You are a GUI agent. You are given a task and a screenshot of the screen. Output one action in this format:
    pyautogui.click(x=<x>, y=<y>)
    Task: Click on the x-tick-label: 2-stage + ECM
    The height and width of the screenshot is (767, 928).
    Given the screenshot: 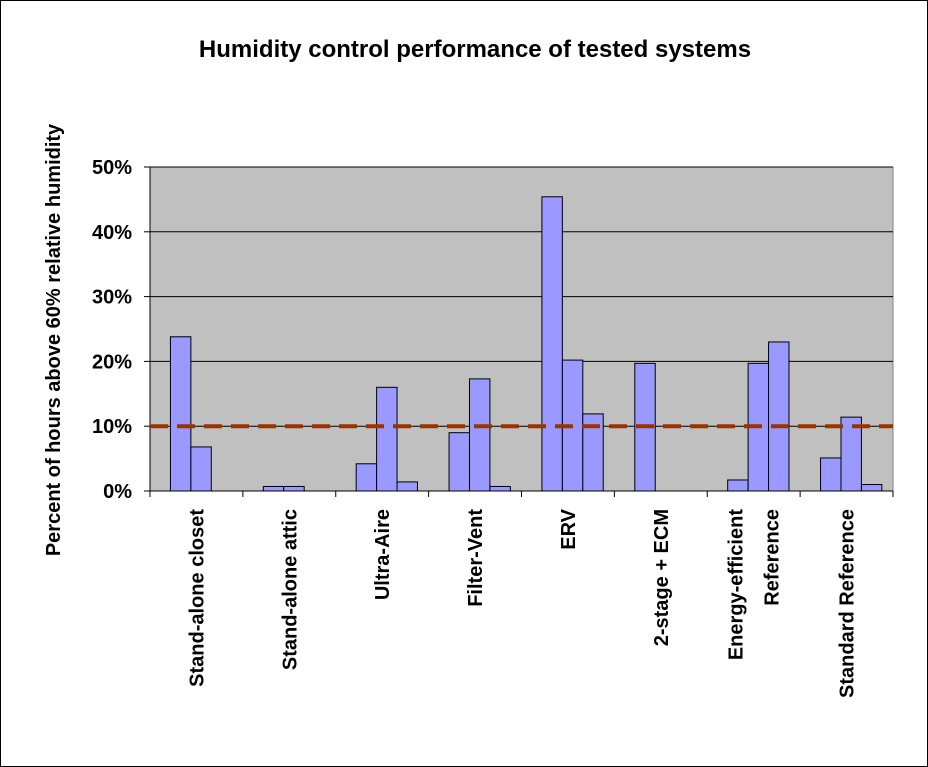 What is the action you would take?
    pyautogui.click(x=662, y=577)
    